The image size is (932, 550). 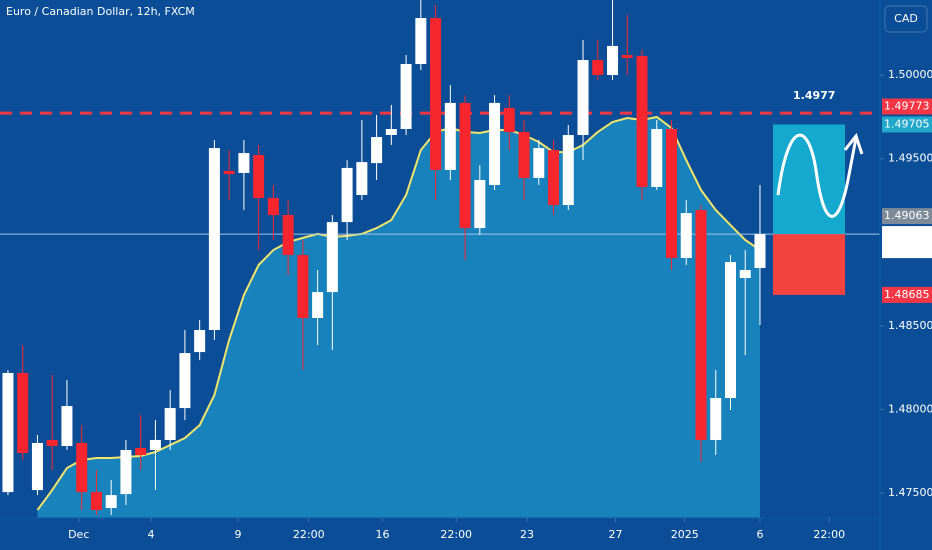 I want to click on currency-button, so click(x=906, y=19).